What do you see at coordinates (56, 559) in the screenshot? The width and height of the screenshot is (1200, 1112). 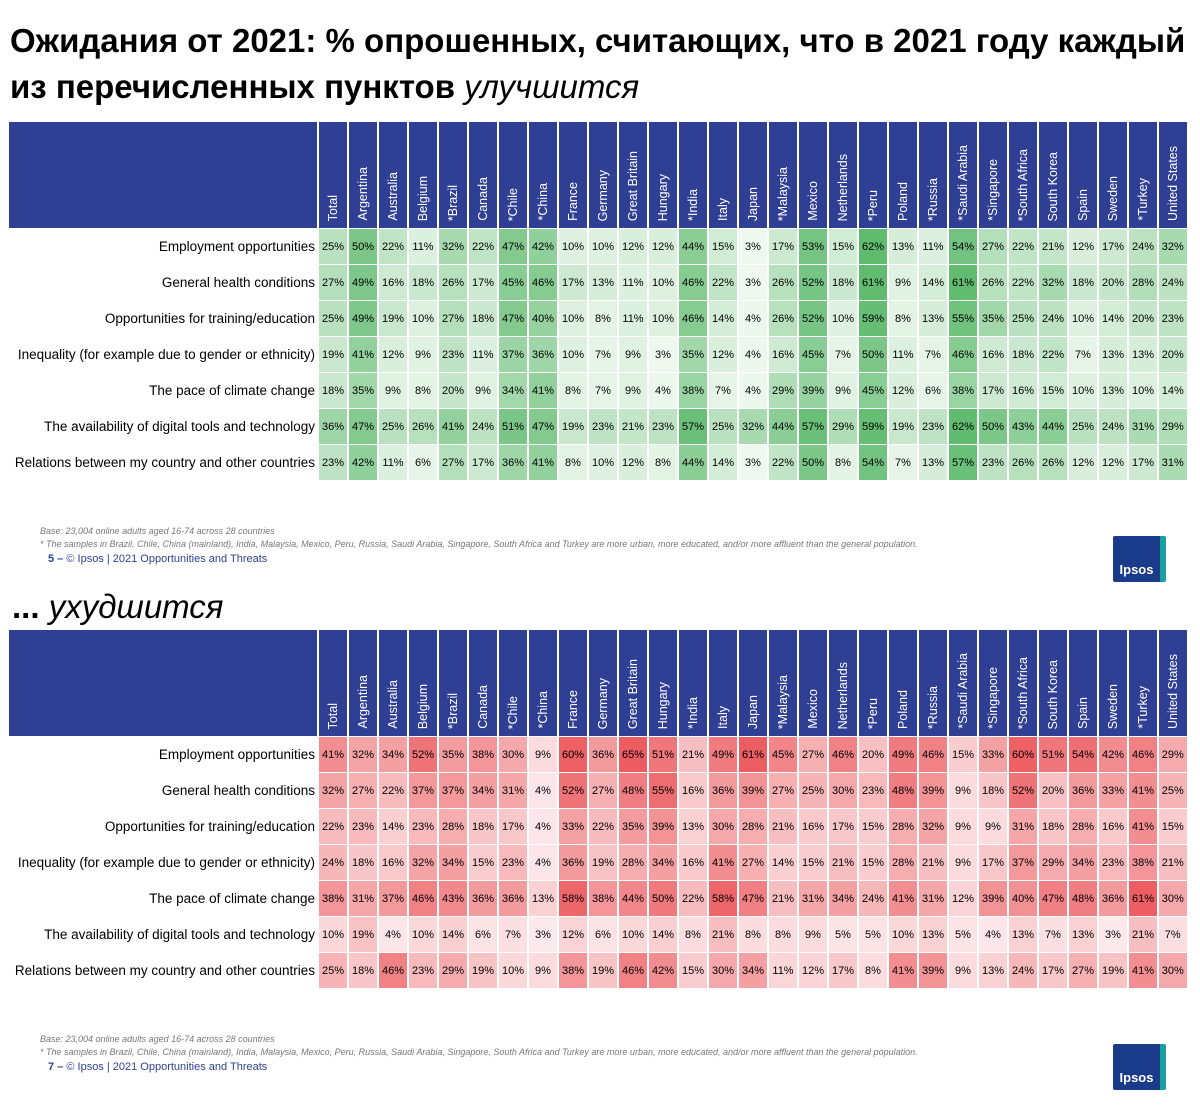 I see `page-number: 5 –` at bounding box center [56, 559].